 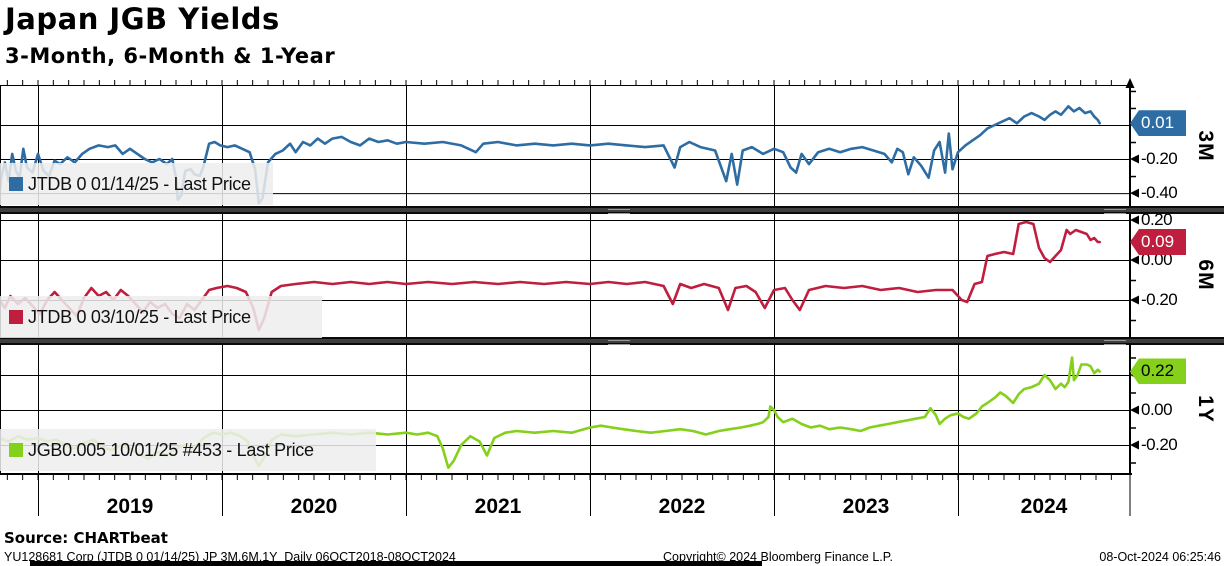 What do you see at coordinates (1160, 557) in the screenshot?
I see `footer-timestamp: 08-Oct-2024 06:25:46` at bounding box center [1160, 557].